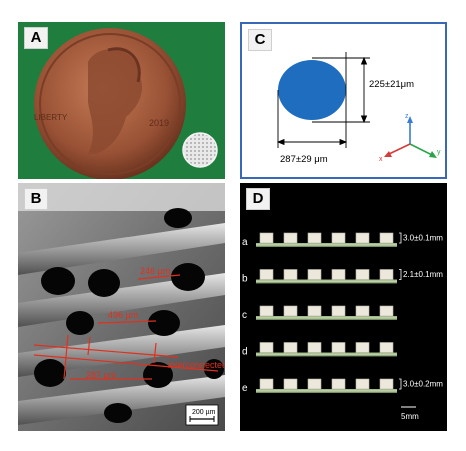 The width and height of the screenshot is (466, 451). What do you see at coordinates (423, 384) in the screenshot?
I see `height-label: 3.0±0.2mm` at bounding box center [423, 384].